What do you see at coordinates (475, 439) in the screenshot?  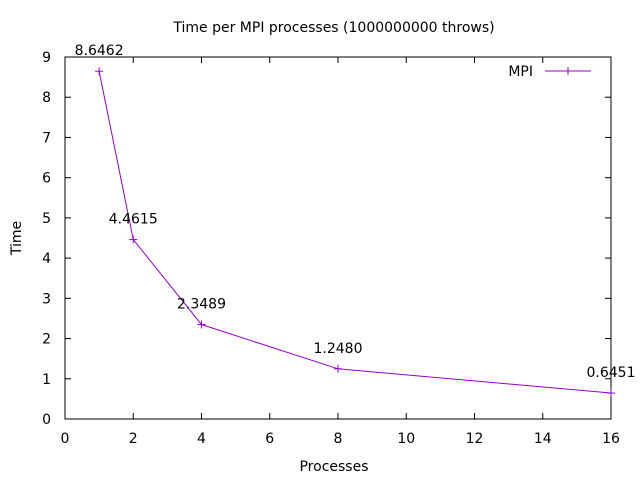 I see `x-tick-label: 12` at bounding box center [475, 439].